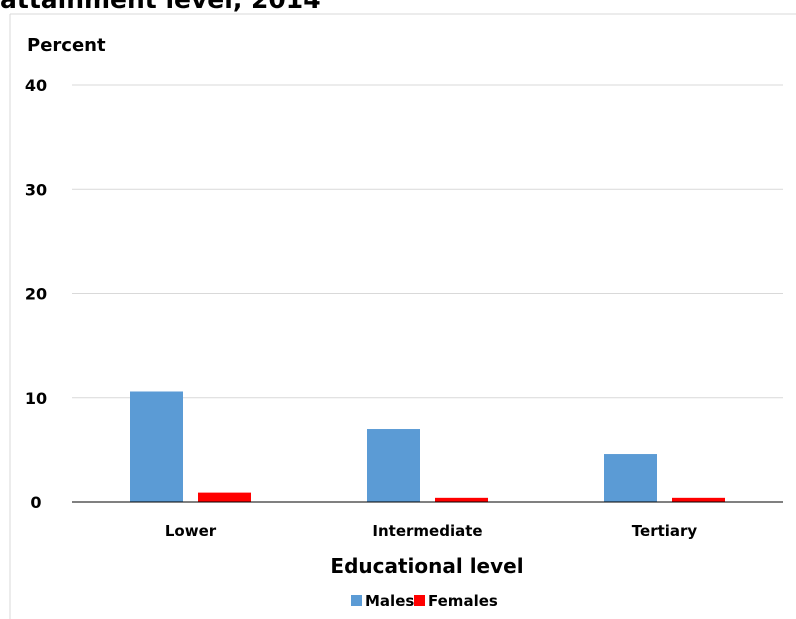  What do you see at coordinates (427, 446) in the screenshot?
I see `bars` at bounding box center [427, 446].